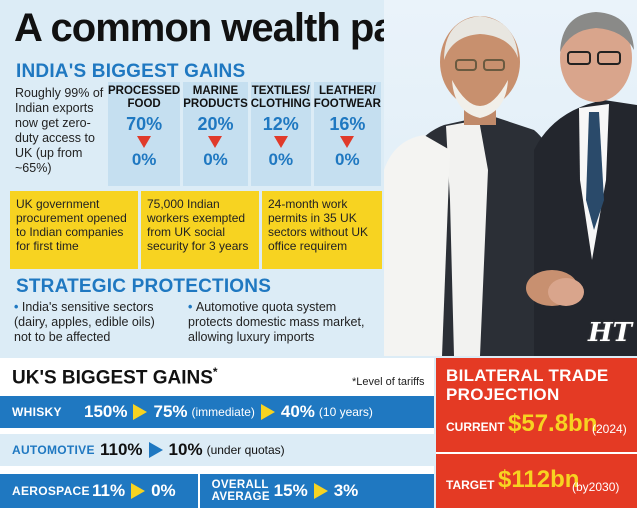 The width and height of the screenshot is (637, 508). I want to click on row-automotive: AUTOMOTIVE 110% 10% (under quotas), so click(217, 450).